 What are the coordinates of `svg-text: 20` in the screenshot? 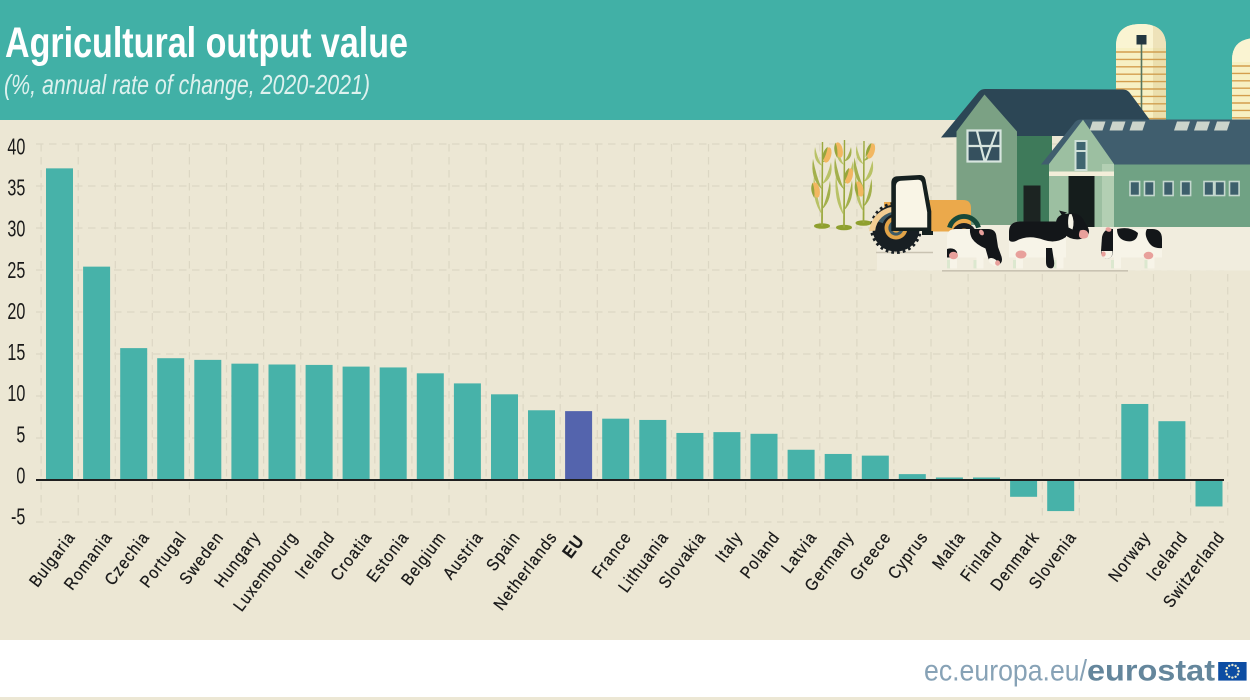 It's located at (16, 311).